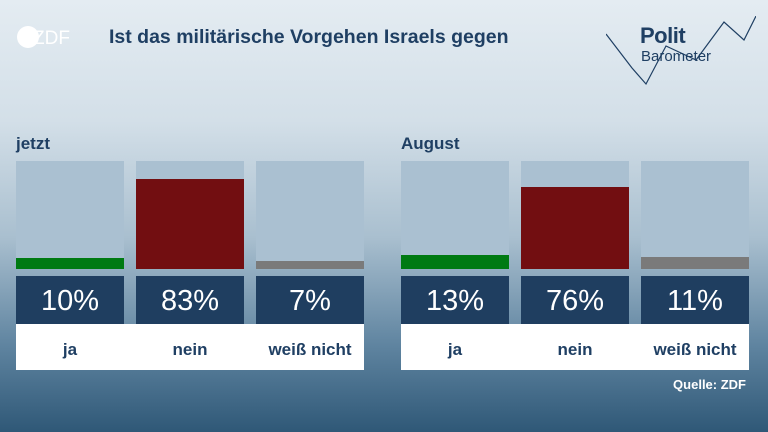 The height and width of the screenshot is (432, 768). Describe the element at coordinates (51, 38) in the screenshot. I see `svg-text: ZDF` at that location.